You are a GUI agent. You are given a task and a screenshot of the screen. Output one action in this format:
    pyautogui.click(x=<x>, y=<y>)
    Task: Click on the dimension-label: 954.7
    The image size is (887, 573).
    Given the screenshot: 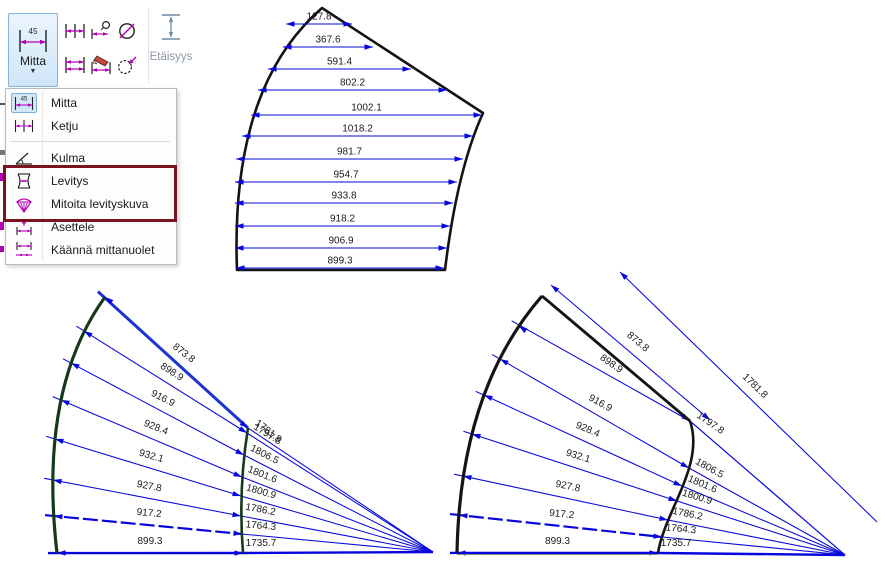 What is the action you would take?
    pyautogui.click(x=345, y=175)
    